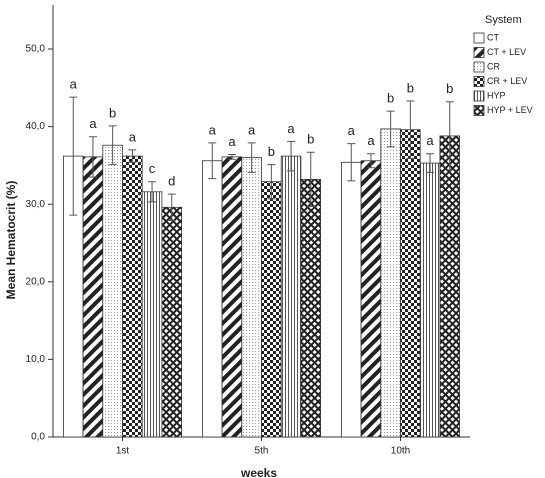 The width and height of the screenshot is (545, 478). What do you see at coordinates (262, 451) in the screenshot?
I see `x-tick-label: 5th` at bounding box center [262, 451].